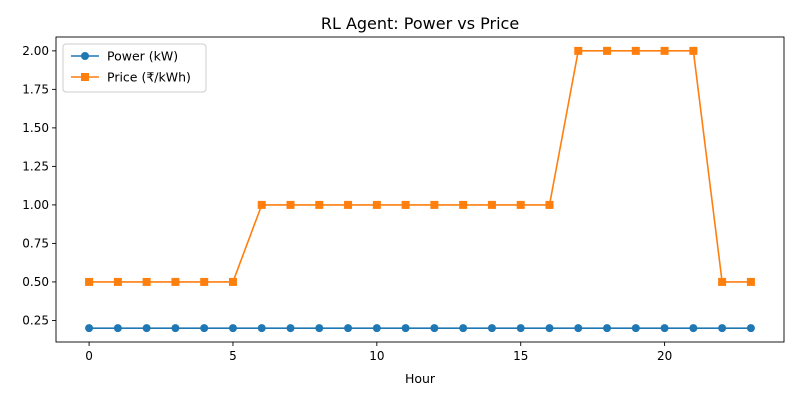 The image size is (800, 400). Describe the element at coordinates (89, 356) in the screenshot. I see `x-tick-label: 0` at that location.